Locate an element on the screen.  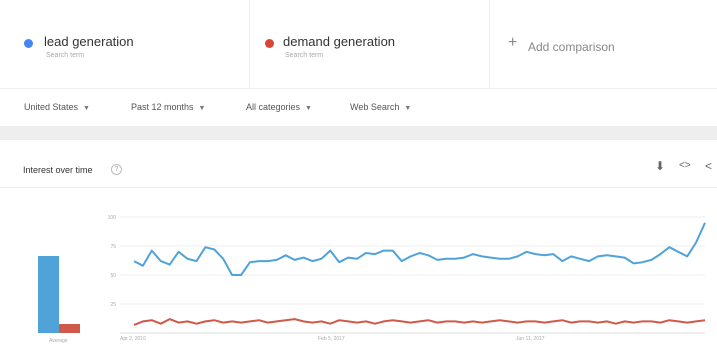
term-name: lead generation is located at coordinates (89, 41).